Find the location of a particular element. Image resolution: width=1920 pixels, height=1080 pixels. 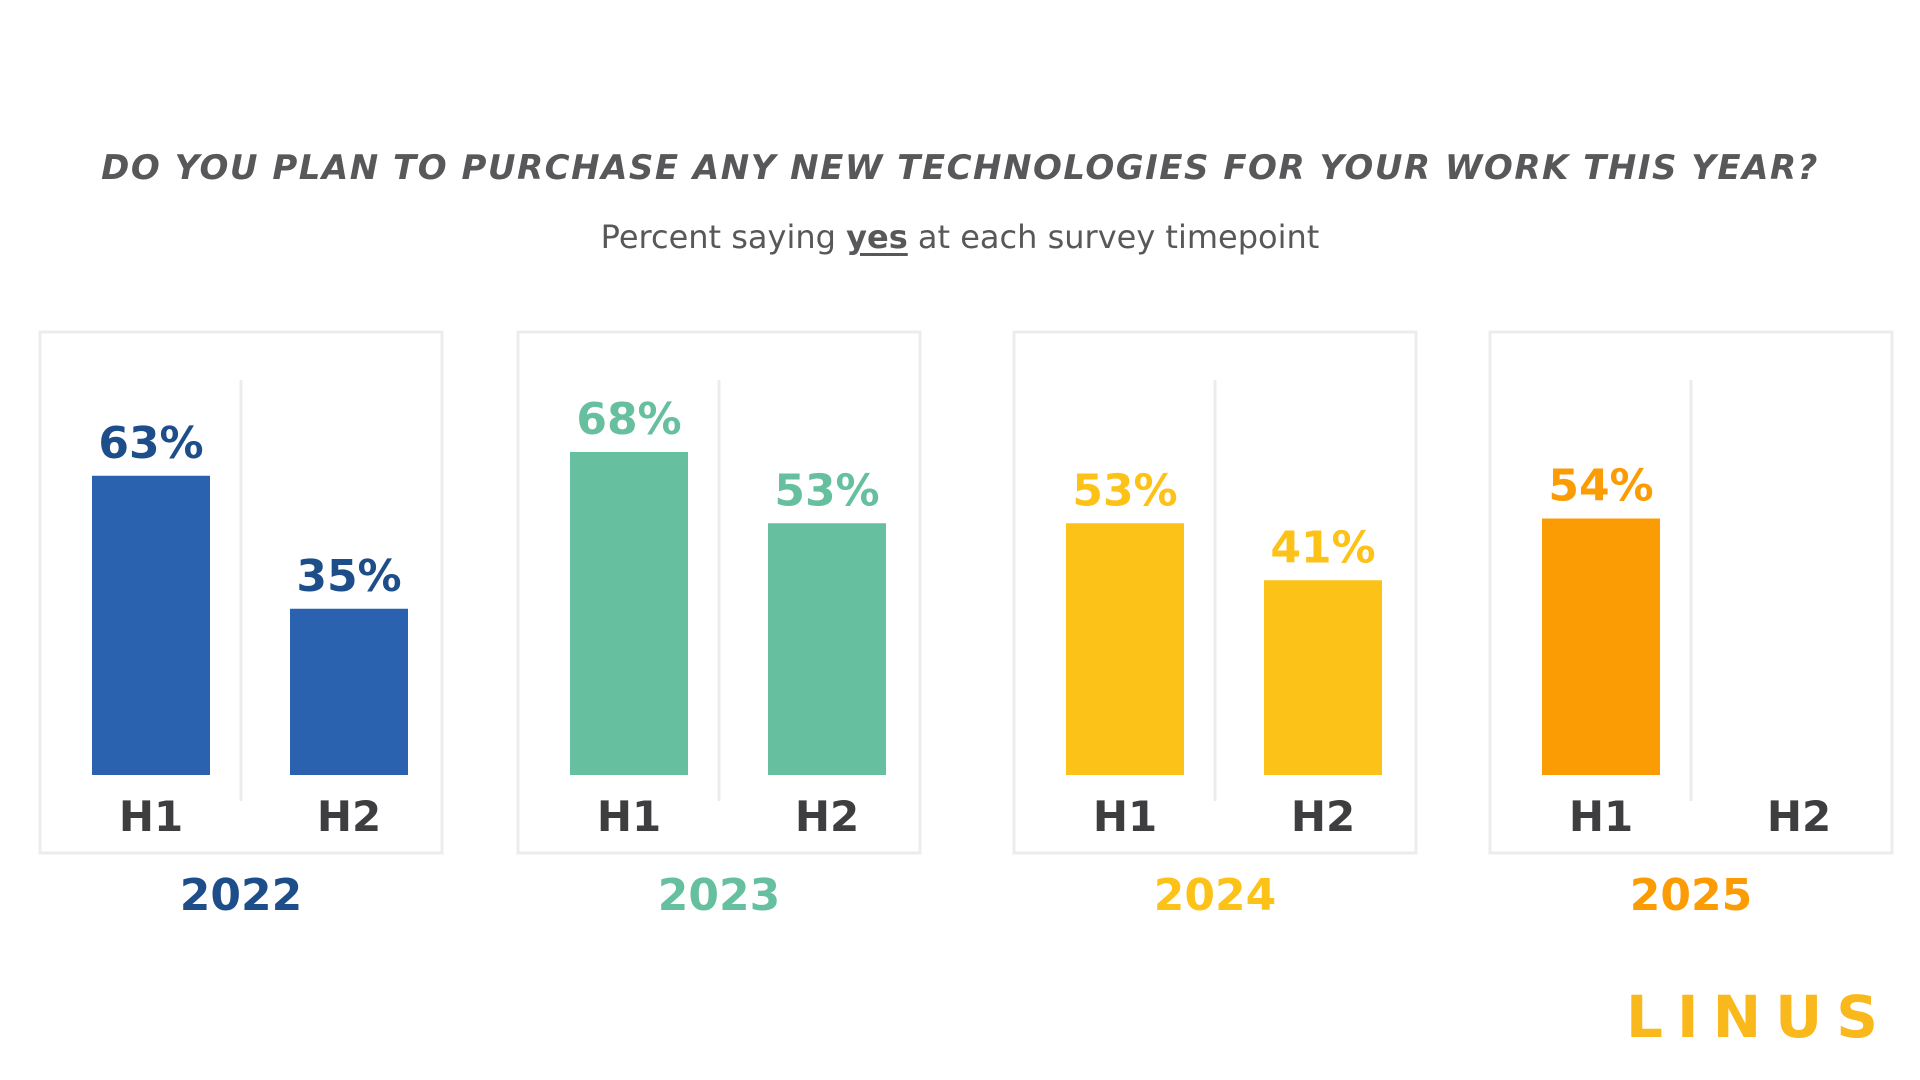

subtitle-emphasis: yes is located at coordinates (877, 237).